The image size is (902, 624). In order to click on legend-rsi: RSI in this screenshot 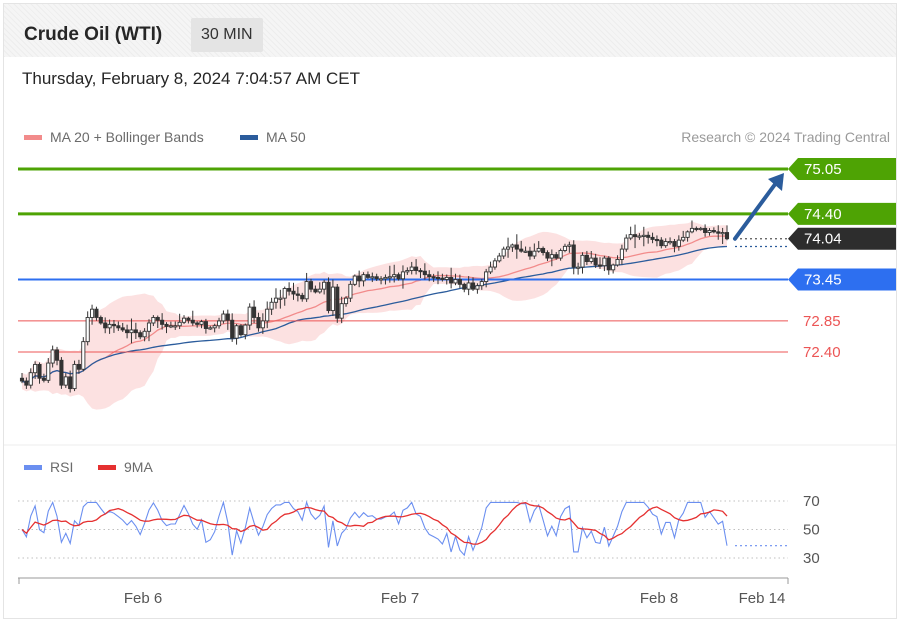, I will do `click(48, 467)`.